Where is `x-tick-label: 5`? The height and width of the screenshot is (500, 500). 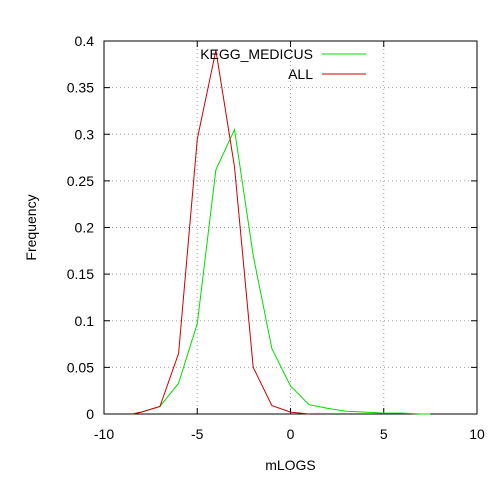
x-tick-label: 5 is located at coordinates (384, 434).